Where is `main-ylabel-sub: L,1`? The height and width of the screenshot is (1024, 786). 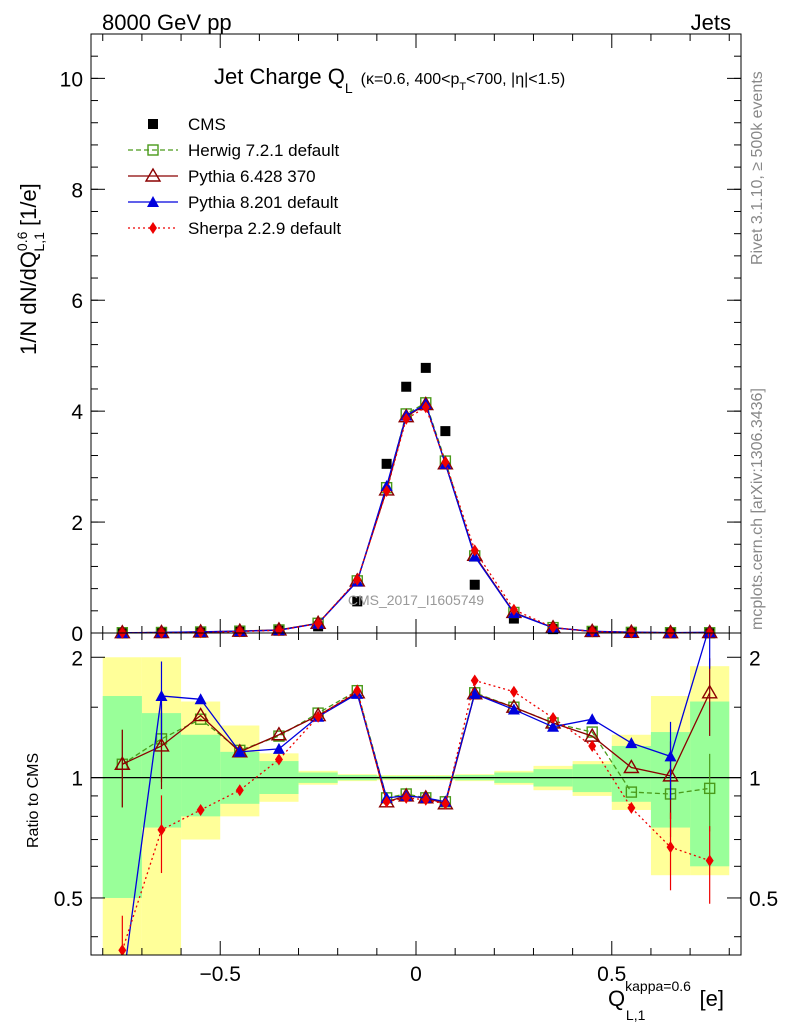 main-ylabel-sub: L,1 is located at coordinates (39, 242).